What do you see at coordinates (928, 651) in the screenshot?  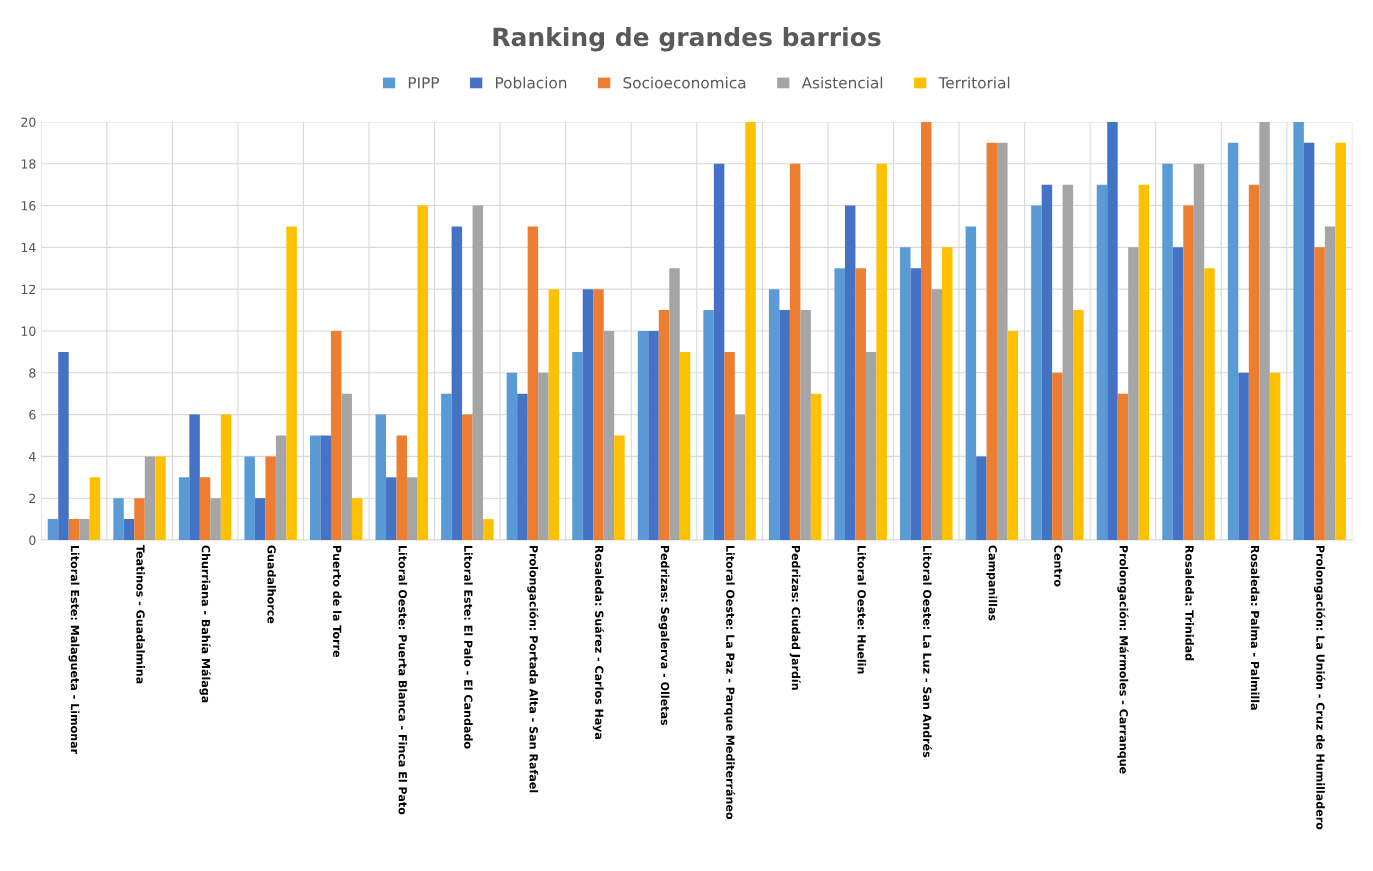 I see `x-tick-label: Litoral Oeste: La Luz - San Andrés` at bounding box center [928, 651].